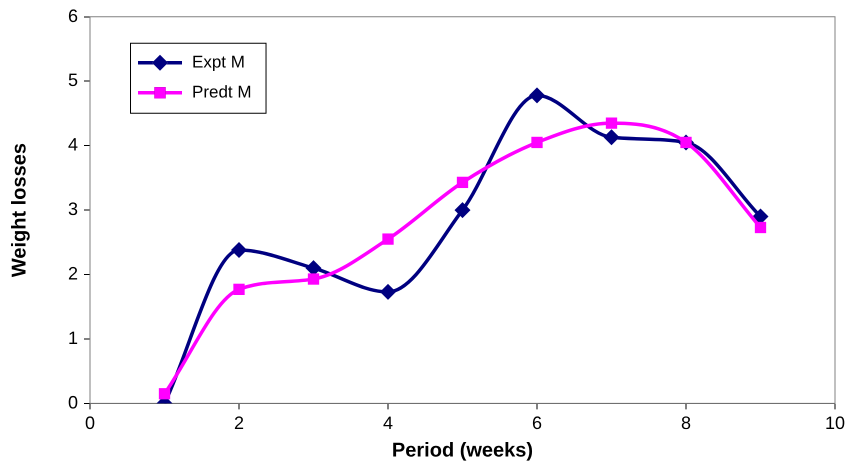  Describe the element at coordinates (73, 16) in the screenshot. I see `y-tick-label: 6` at that location.